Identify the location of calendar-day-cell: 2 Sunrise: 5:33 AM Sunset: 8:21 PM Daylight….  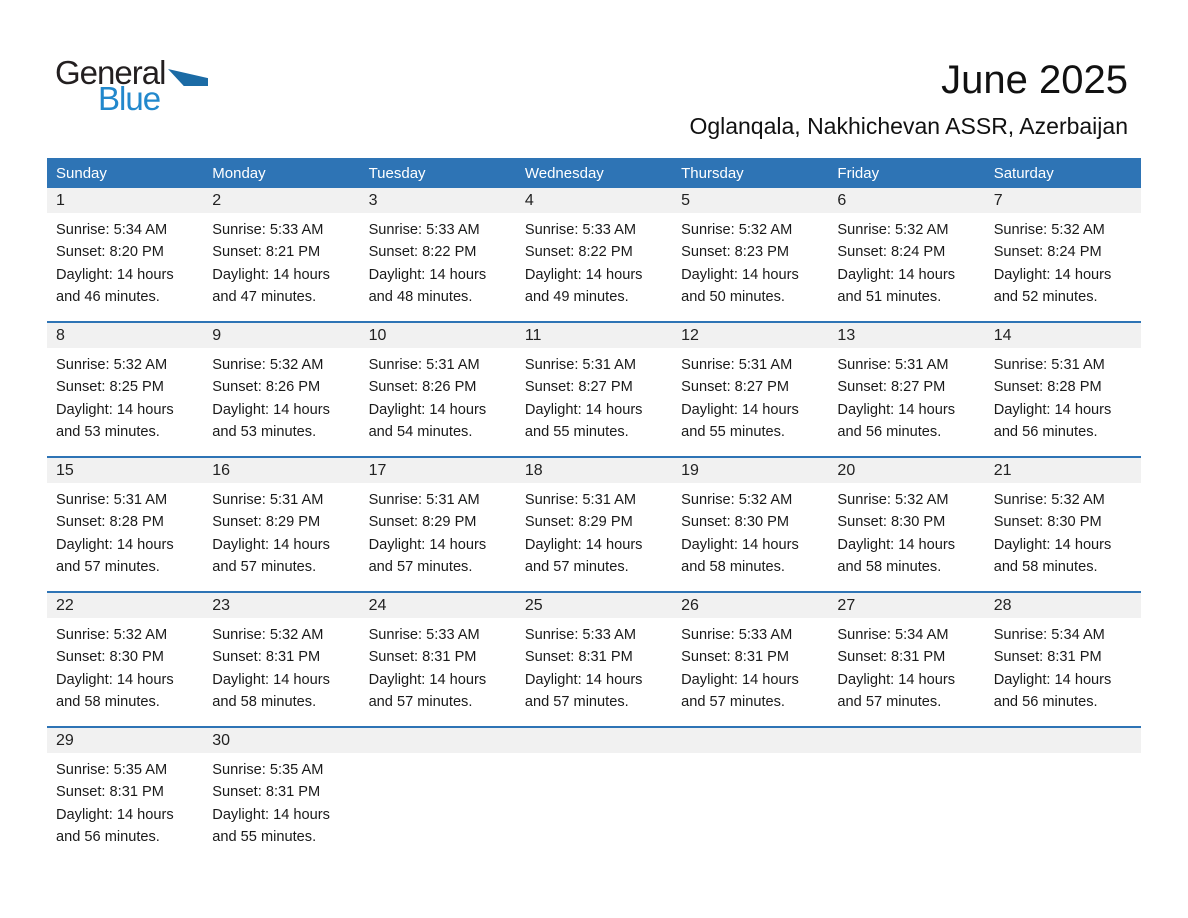
(281, 254).